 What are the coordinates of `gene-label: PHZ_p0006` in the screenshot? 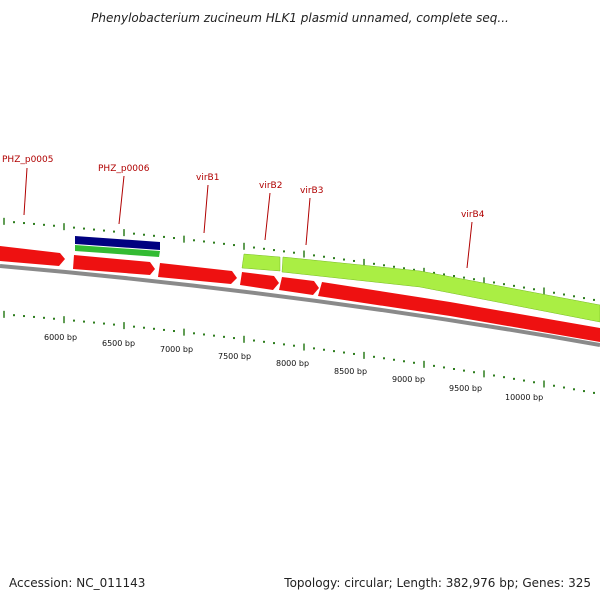 It's located at (124, 169).